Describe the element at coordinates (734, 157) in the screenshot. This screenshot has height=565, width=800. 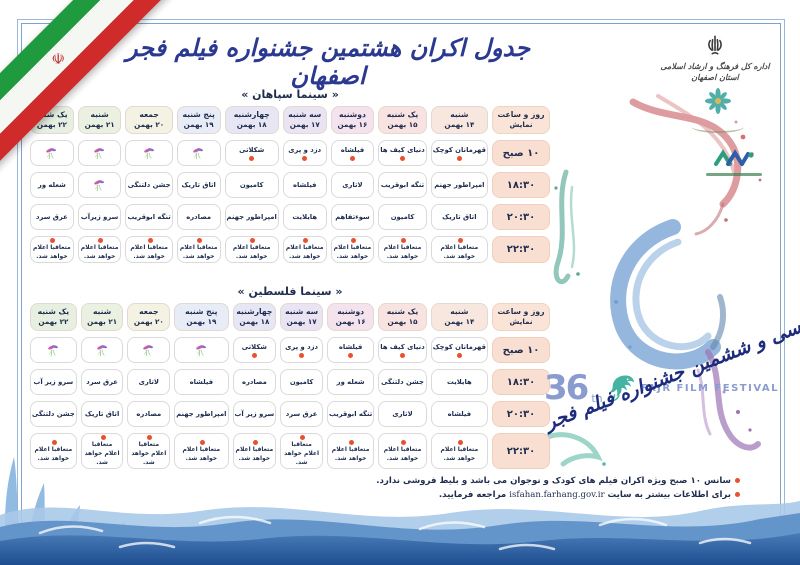
I see `ava-mark-icon` at that location.